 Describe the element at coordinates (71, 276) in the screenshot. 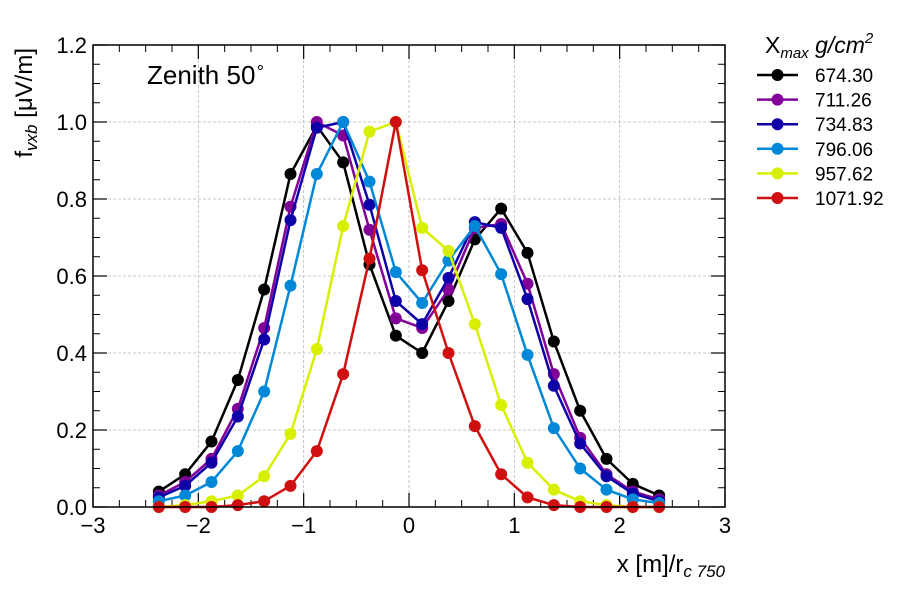

I see `y-tick-label: 0.6` at that location.